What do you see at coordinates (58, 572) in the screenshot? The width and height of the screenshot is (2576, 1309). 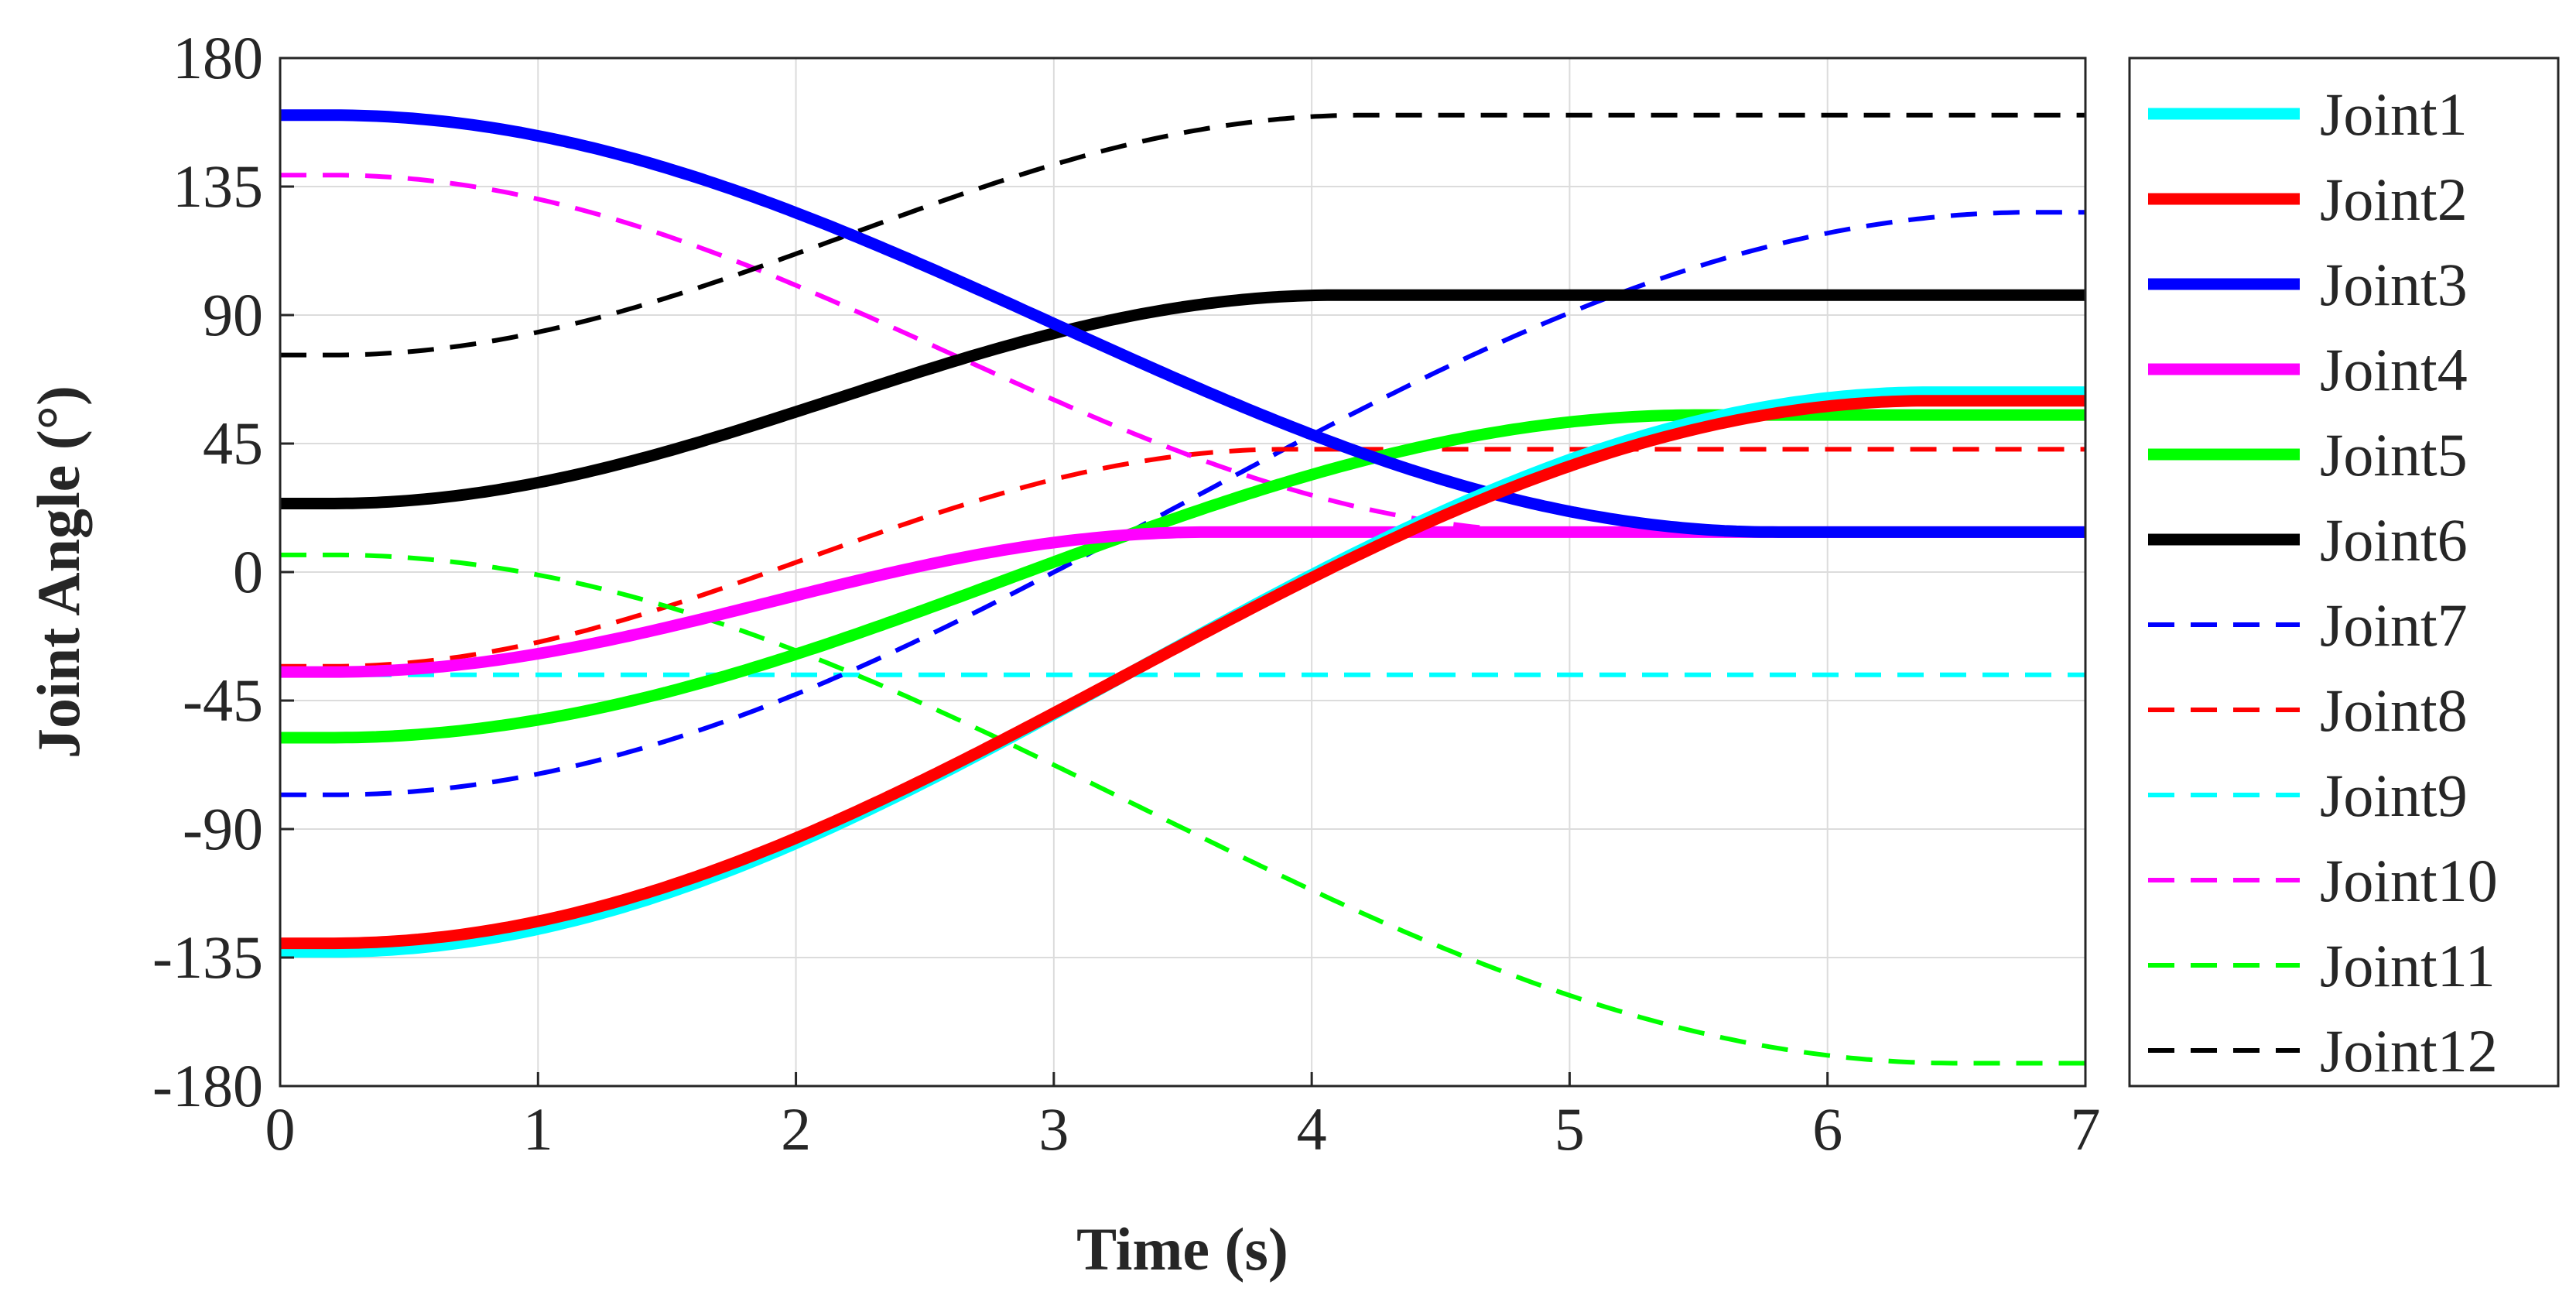 I see `y-axis-label: Joint Angle (°)` at bounding box center [58, 572].